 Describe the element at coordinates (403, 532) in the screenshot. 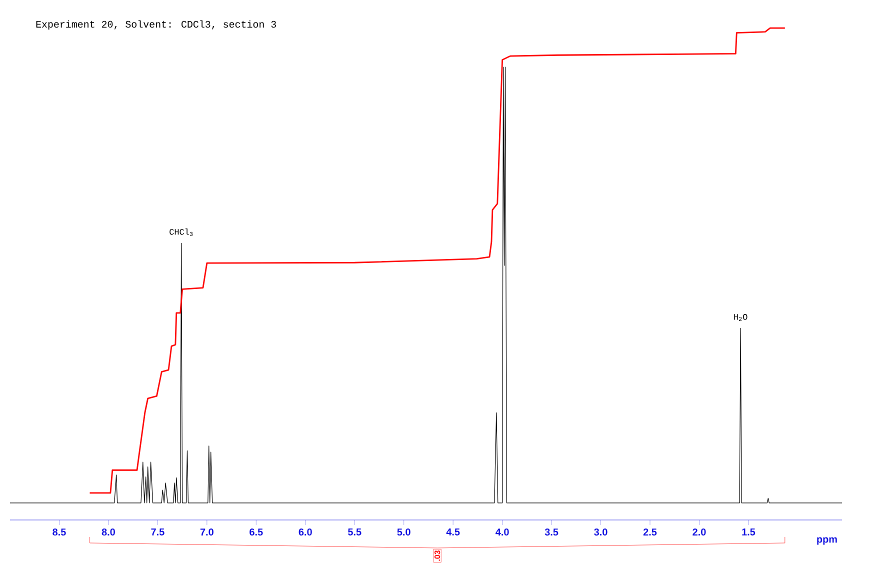

I see `x-tick-label: 5.0` at that location.